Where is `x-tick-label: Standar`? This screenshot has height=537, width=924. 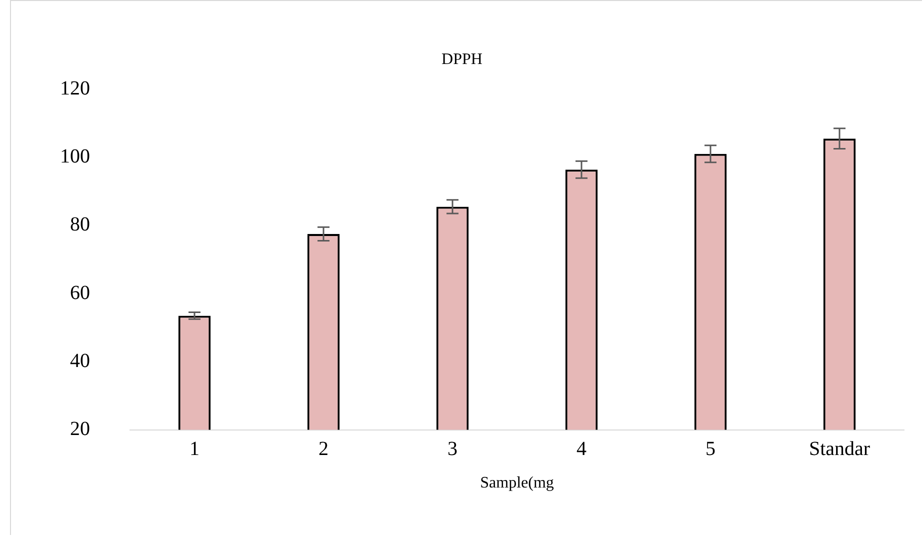 x-tick-label: Standar is located at coordinates (839, 449).